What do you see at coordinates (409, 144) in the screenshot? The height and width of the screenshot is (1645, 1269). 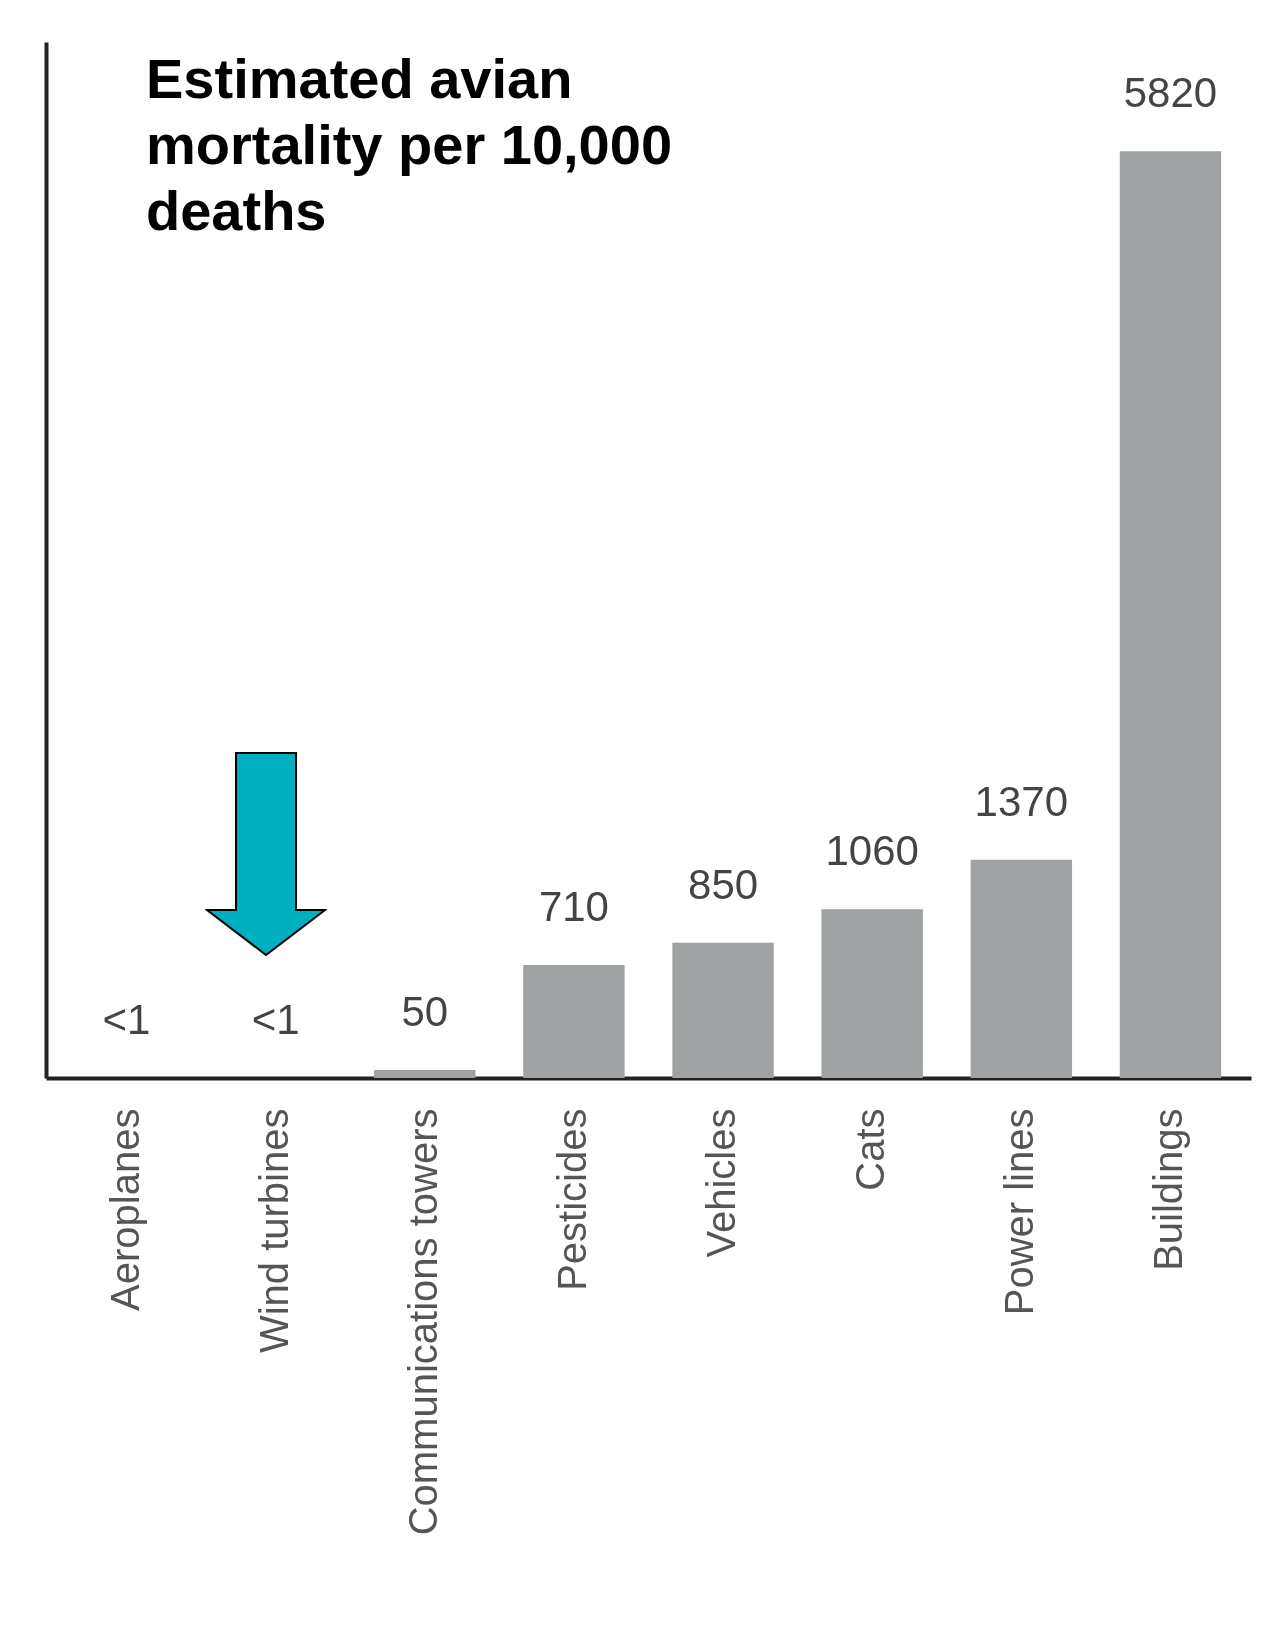 I see `chart-title: Estimated avian mortality per 10,000 deaths` at bounding box center [409, 144].